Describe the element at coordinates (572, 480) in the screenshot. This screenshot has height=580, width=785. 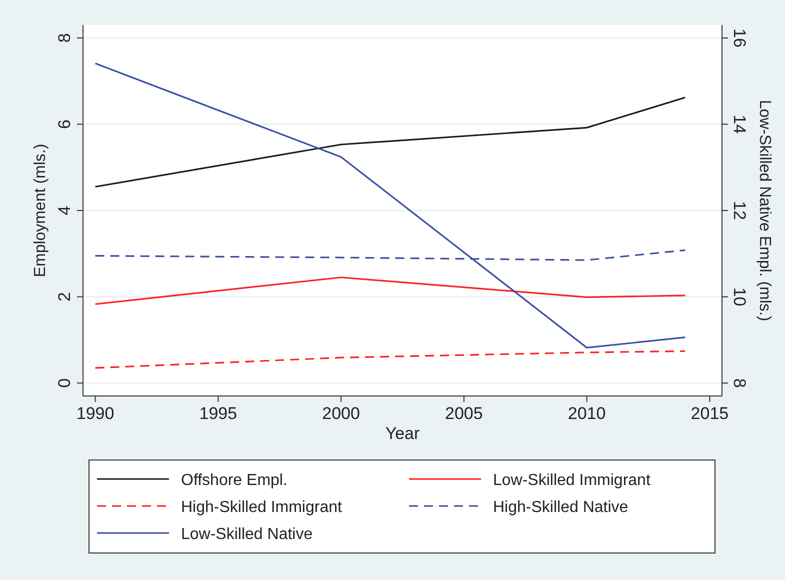
I see `legend-label: Low-Skilled Immigrant` at that location.